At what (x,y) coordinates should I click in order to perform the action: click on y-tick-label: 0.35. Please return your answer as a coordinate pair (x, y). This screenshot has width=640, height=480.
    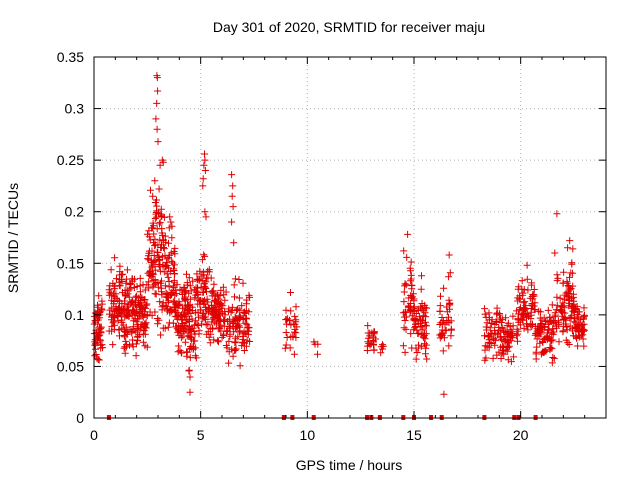
    Looking at the image, I should click on (70, 57).